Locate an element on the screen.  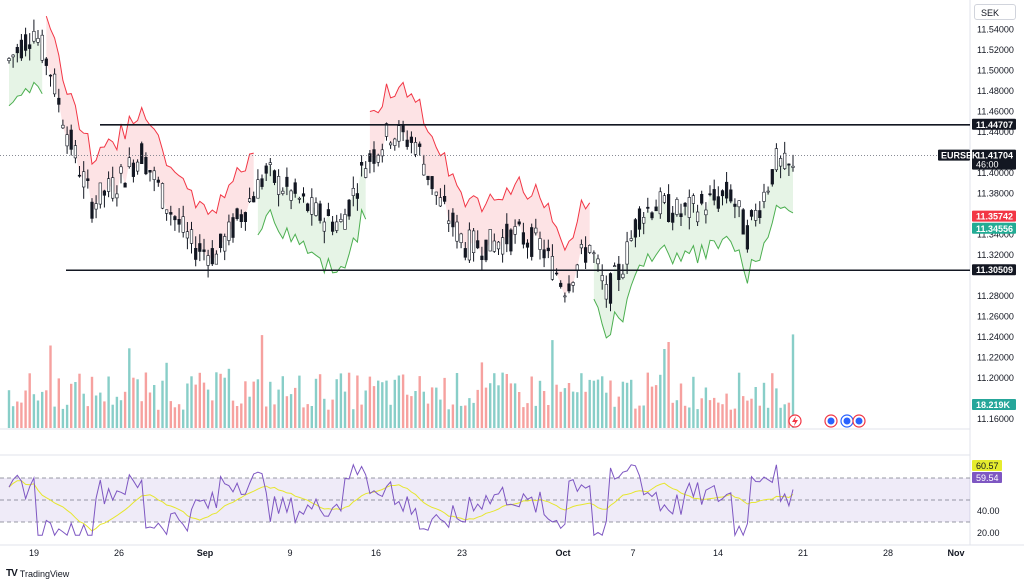
tradingview-logo-icon: TV is located at coordinates (12, 573).